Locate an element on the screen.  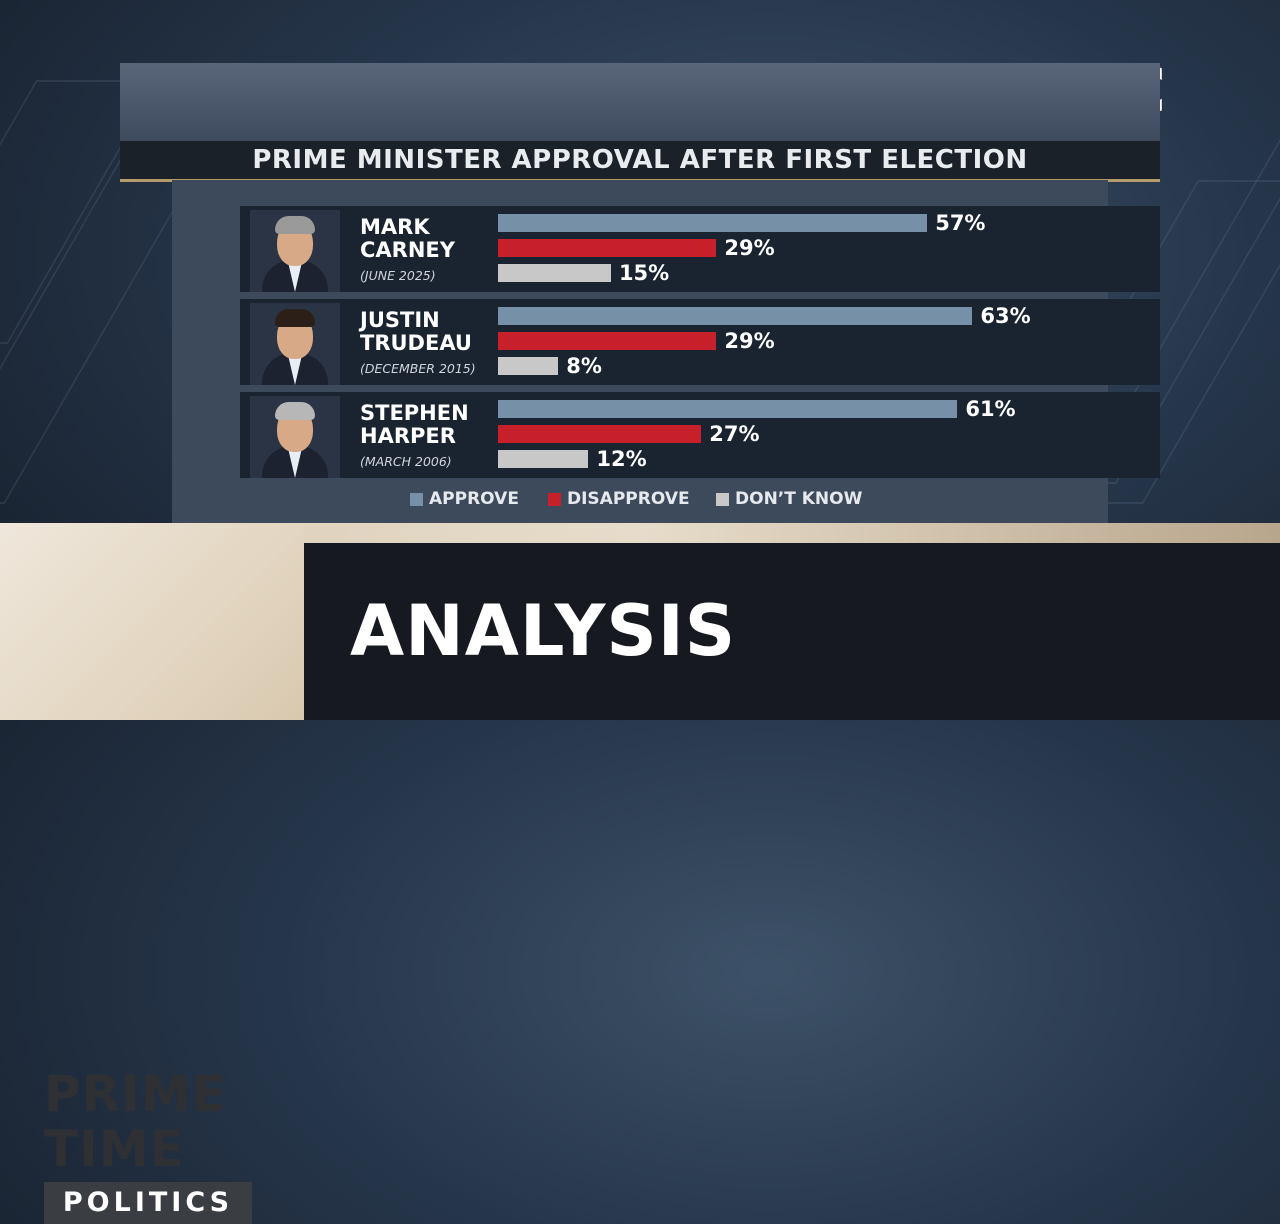
chart-legend: APPROVE DISAPPROVE DON’T KNOW is located at coordinates (650, 499).